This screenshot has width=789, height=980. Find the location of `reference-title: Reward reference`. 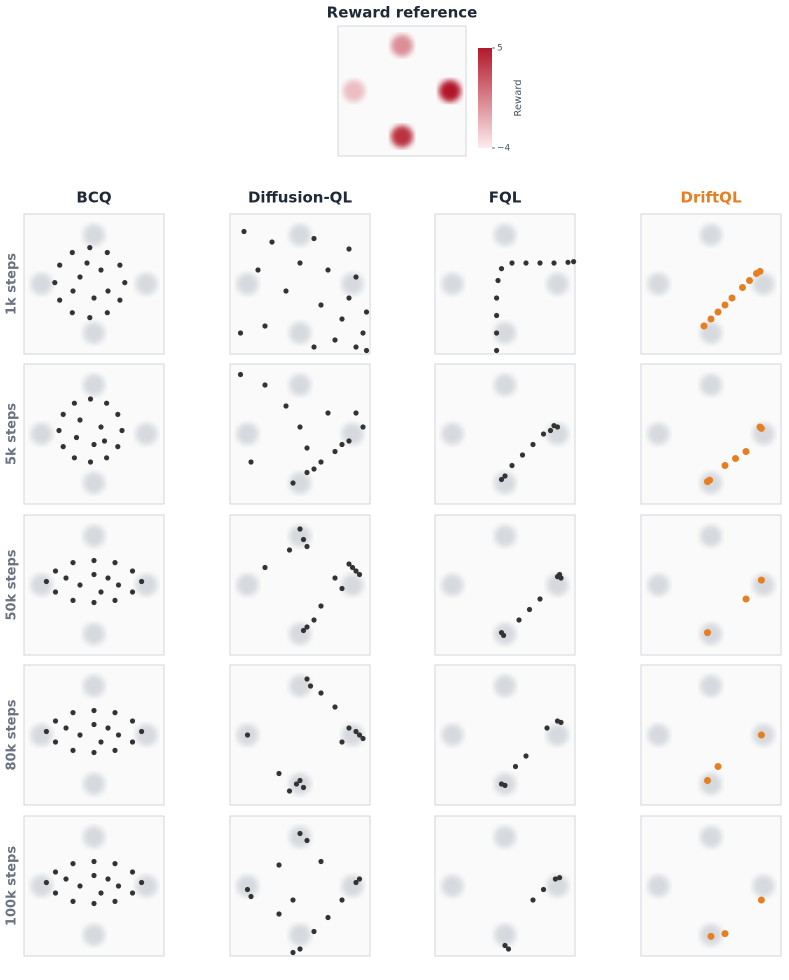

reference-title: Reward reference is located at coordinates (402, 13).